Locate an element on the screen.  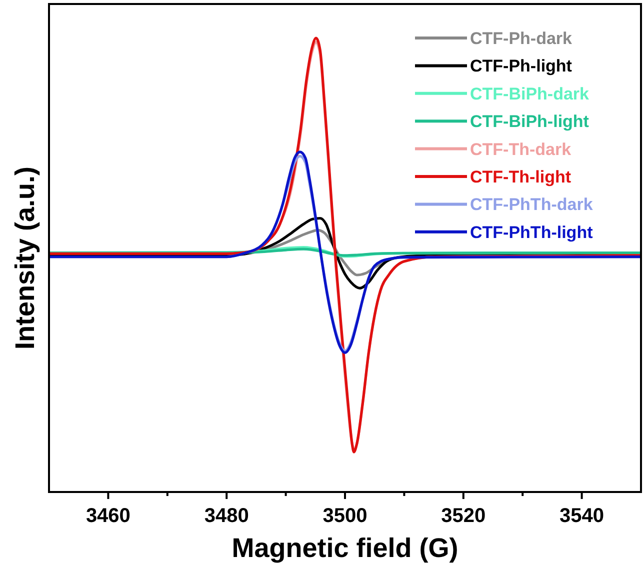
x-tick-label: 3520 is located at coordinates (463, 516).